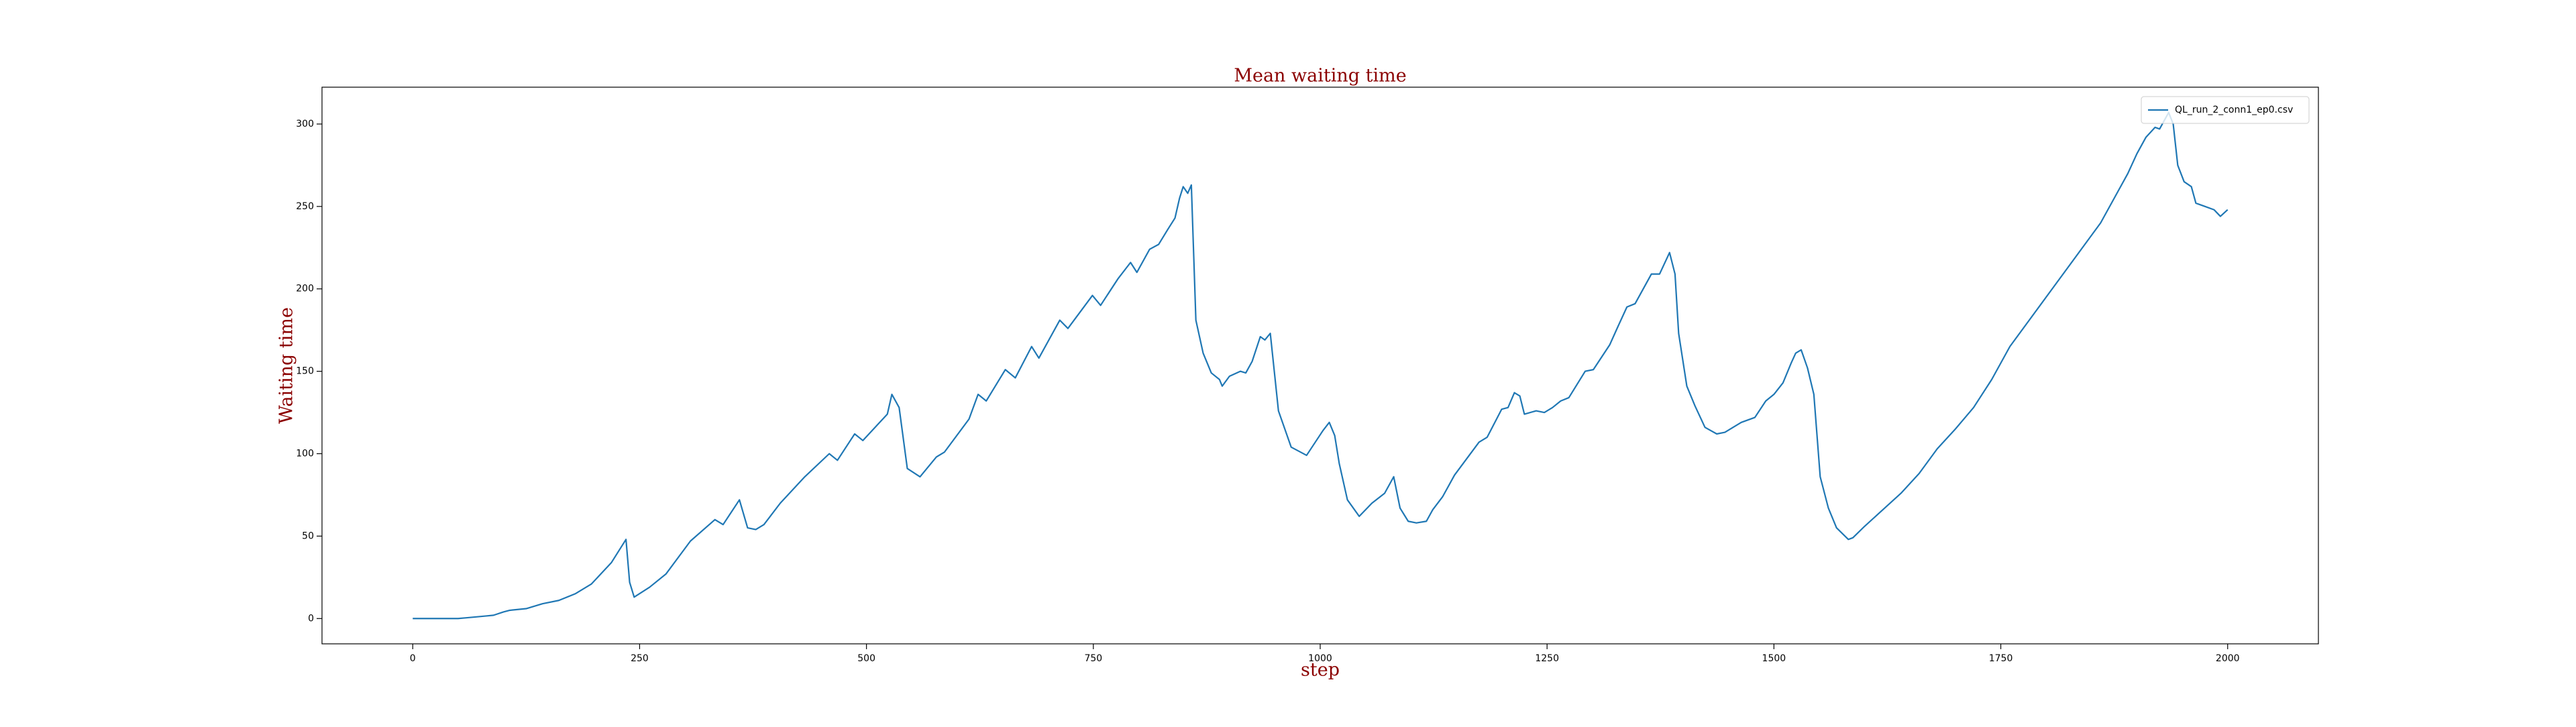  Describe the element at coordinates (305, 371) in the screenshot. I see `y-tick-label: 150` at that location.